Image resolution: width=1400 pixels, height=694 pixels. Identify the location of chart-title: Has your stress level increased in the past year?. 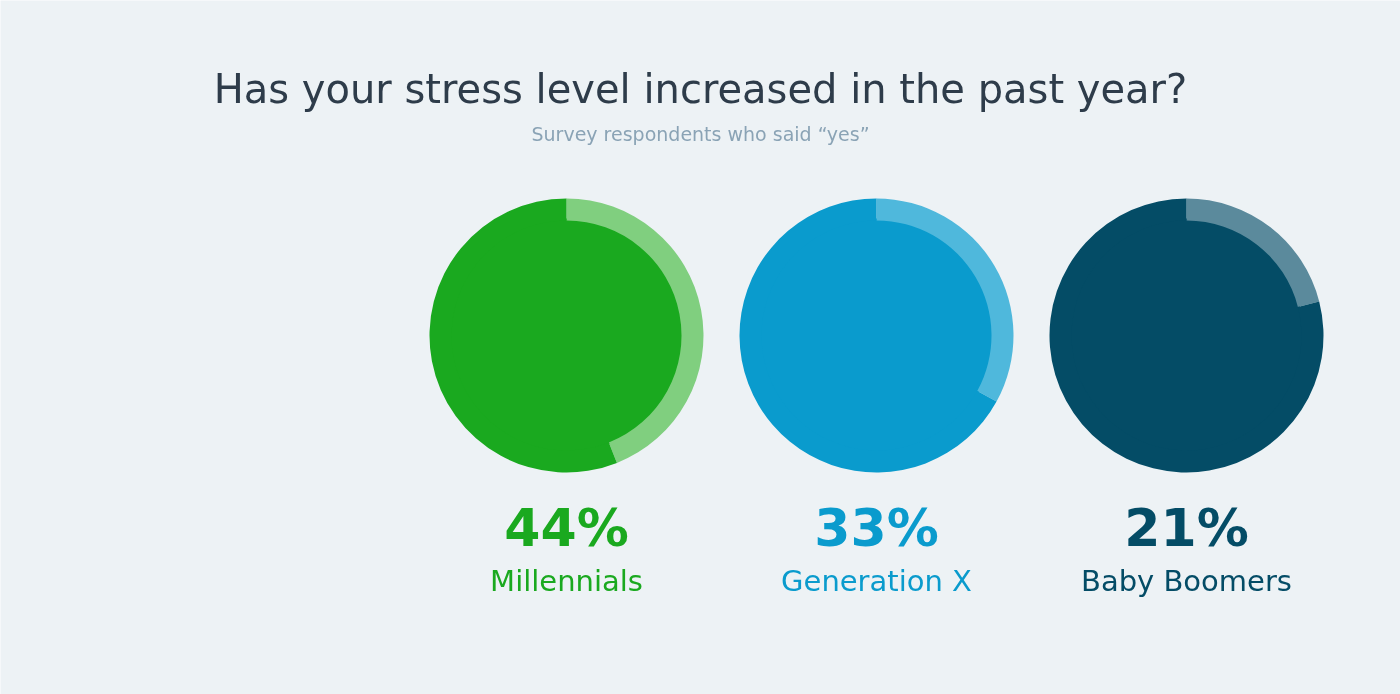
(700, 88).